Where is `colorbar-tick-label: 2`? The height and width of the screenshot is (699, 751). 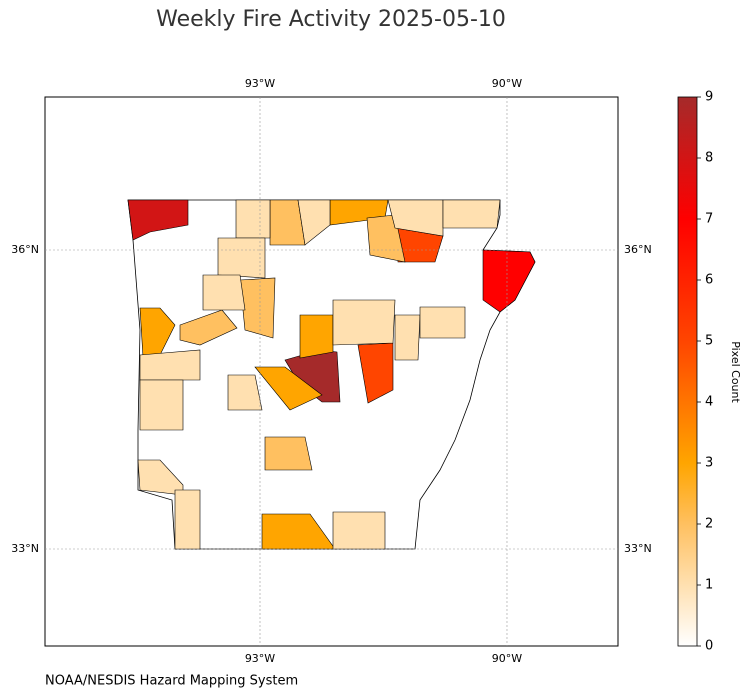
colorbar-tick-label: 2 is located at coordinates (709, 524).